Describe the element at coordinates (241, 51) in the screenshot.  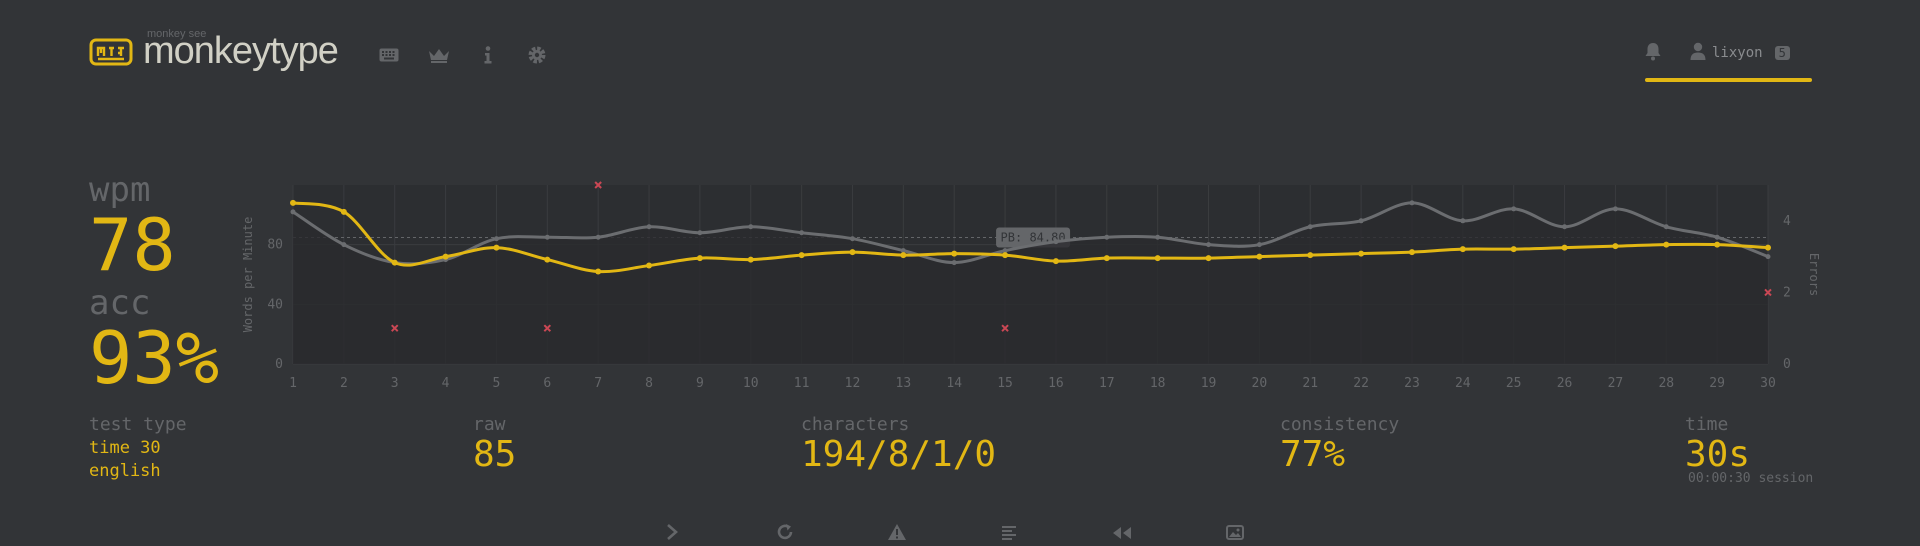
I see `logo-text: monkeytype` at that location.